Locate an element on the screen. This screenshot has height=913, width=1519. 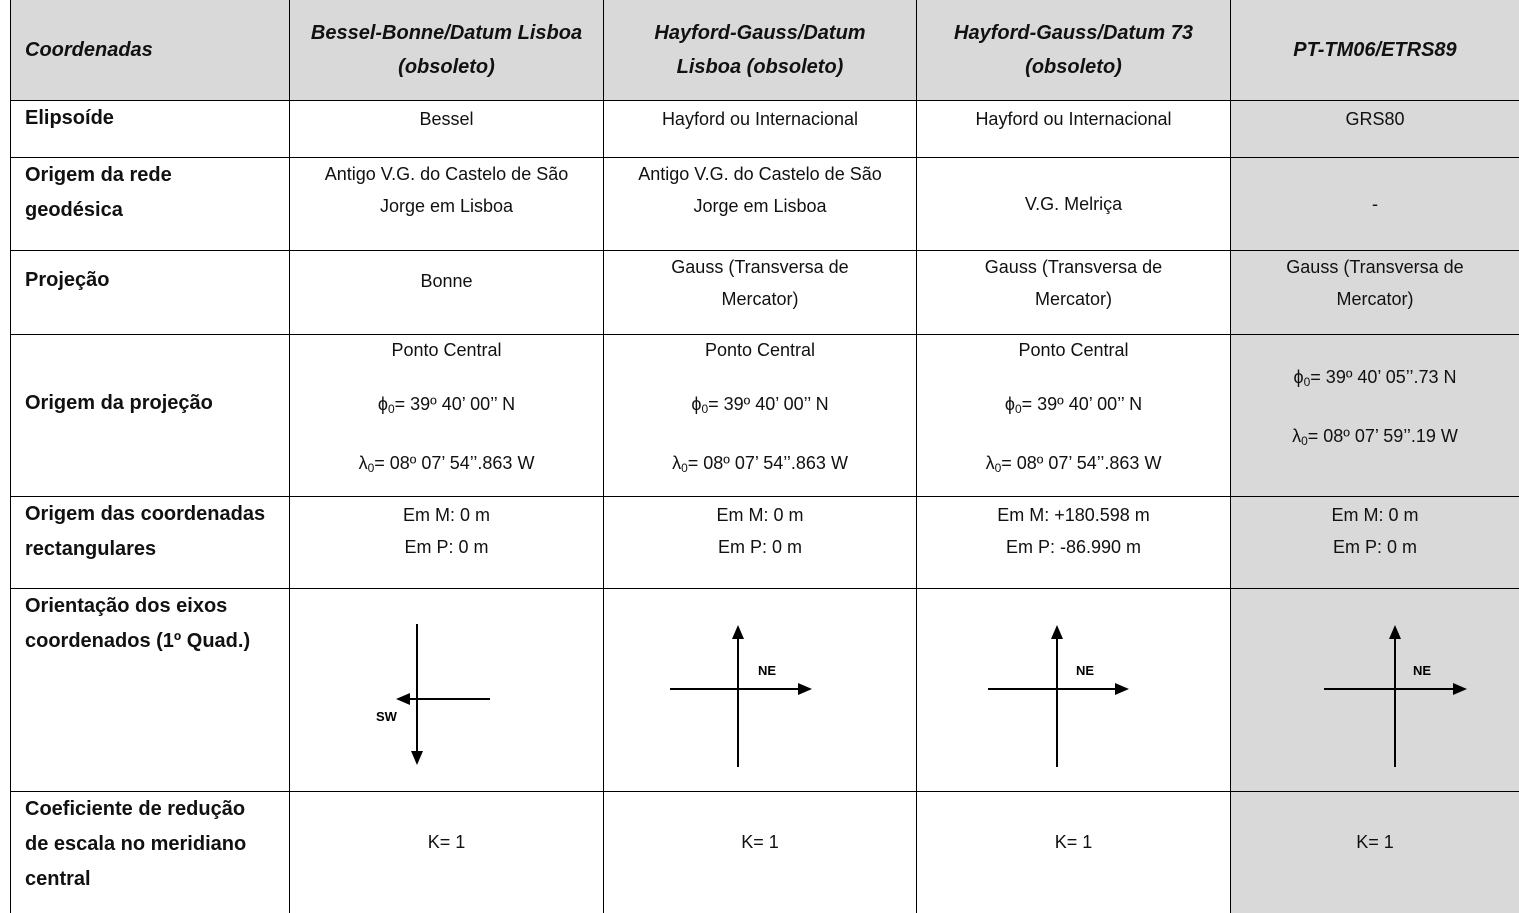
cell-value: GRS80 is located at coordinates (1375, 119).